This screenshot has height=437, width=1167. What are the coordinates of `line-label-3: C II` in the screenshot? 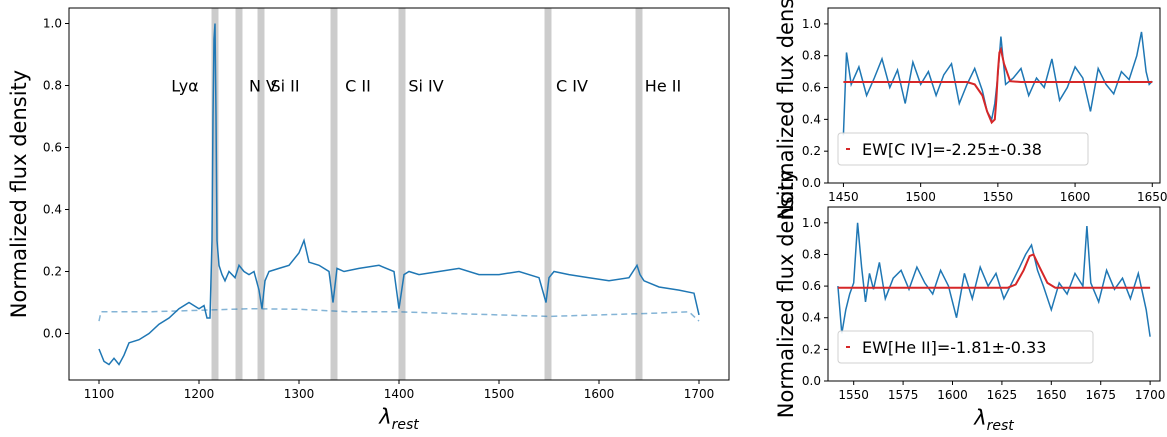 It's located at (358, 86).